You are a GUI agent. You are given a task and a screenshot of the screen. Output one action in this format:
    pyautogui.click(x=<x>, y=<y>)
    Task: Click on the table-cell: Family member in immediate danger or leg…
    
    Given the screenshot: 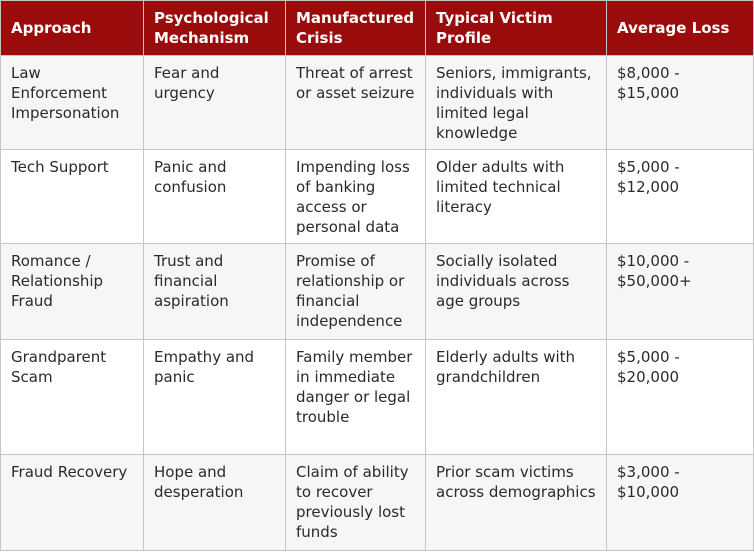 What is the action you would take?
    pyautogui.click(x=355, y=397)
    